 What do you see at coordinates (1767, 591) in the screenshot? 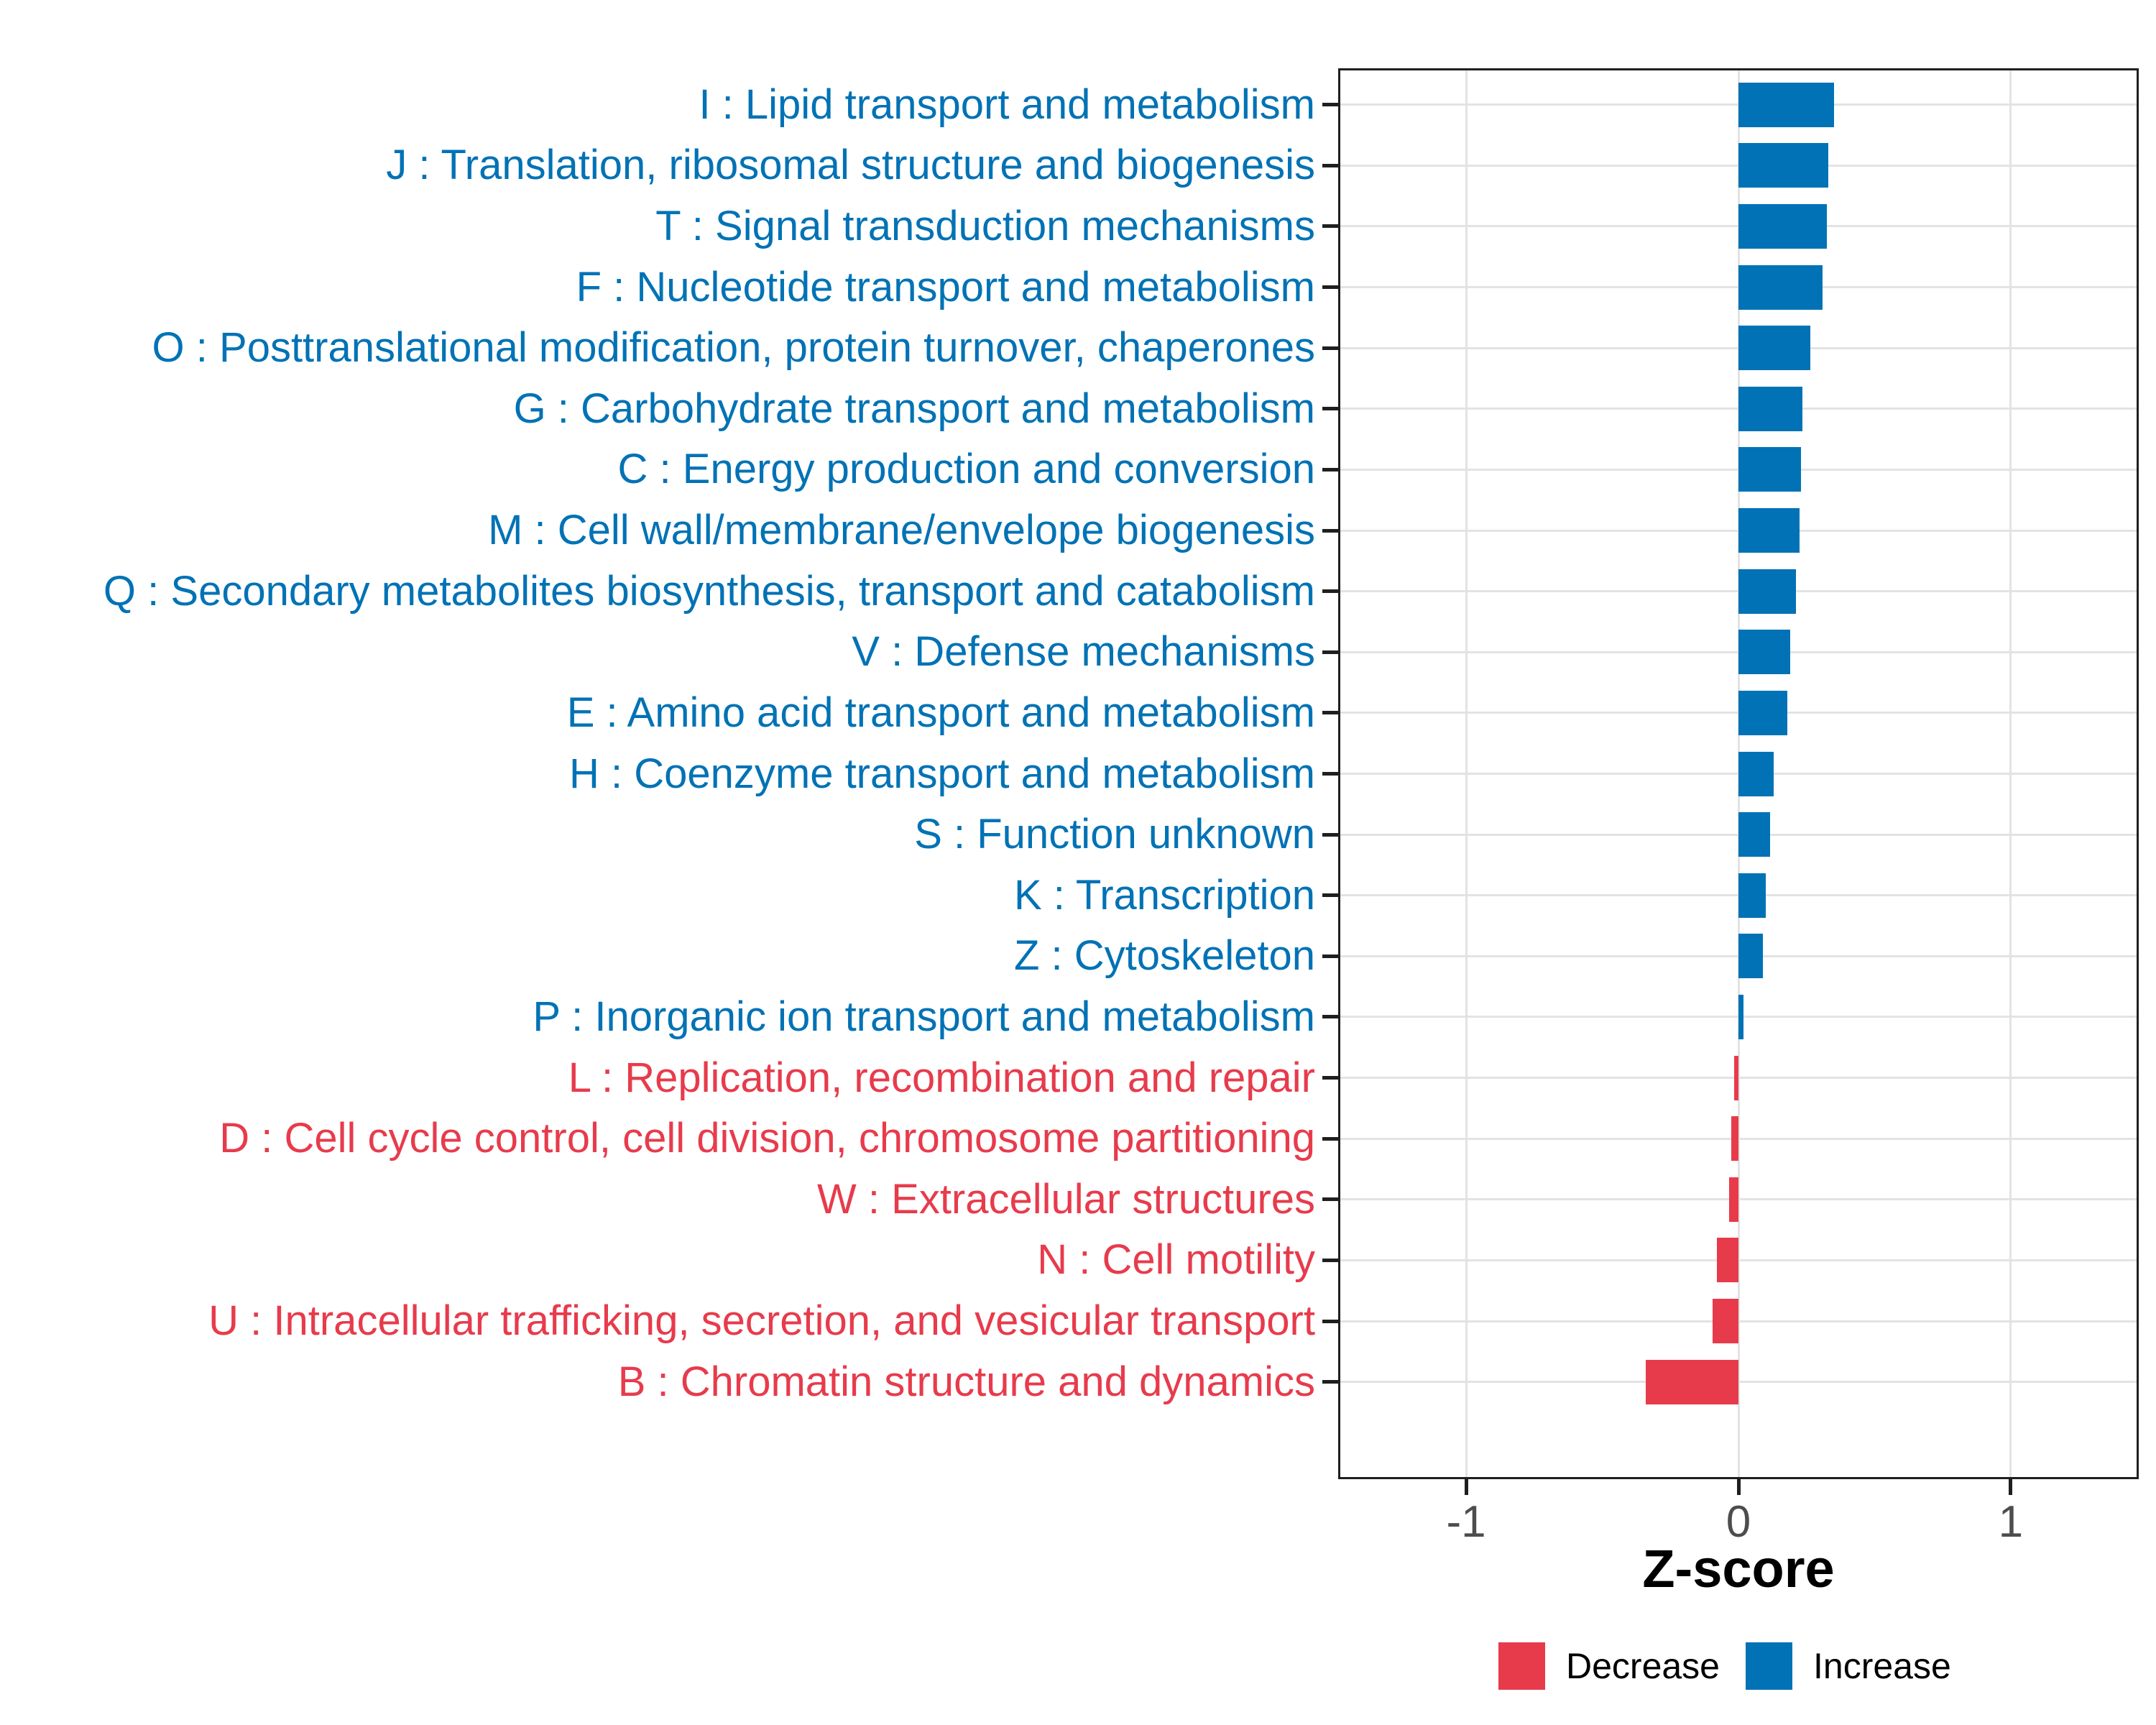
I see `bar-Q` at bounding box center [1767, 591].